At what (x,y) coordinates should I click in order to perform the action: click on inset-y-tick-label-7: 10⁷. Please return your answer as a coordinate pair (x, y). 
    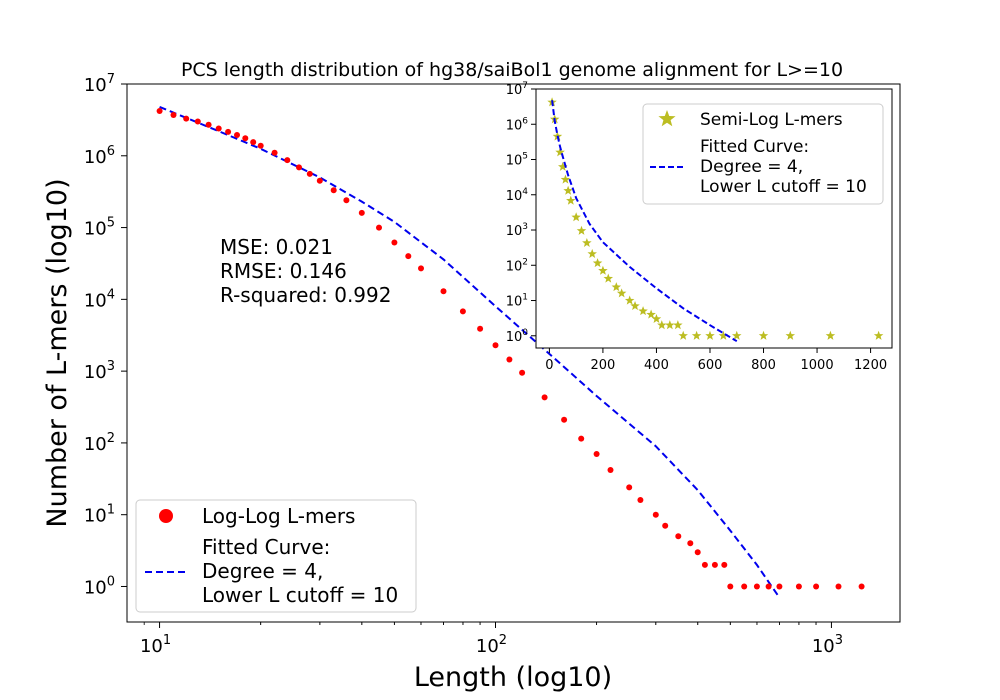
    Looking at the image, I should click on (517, 89).